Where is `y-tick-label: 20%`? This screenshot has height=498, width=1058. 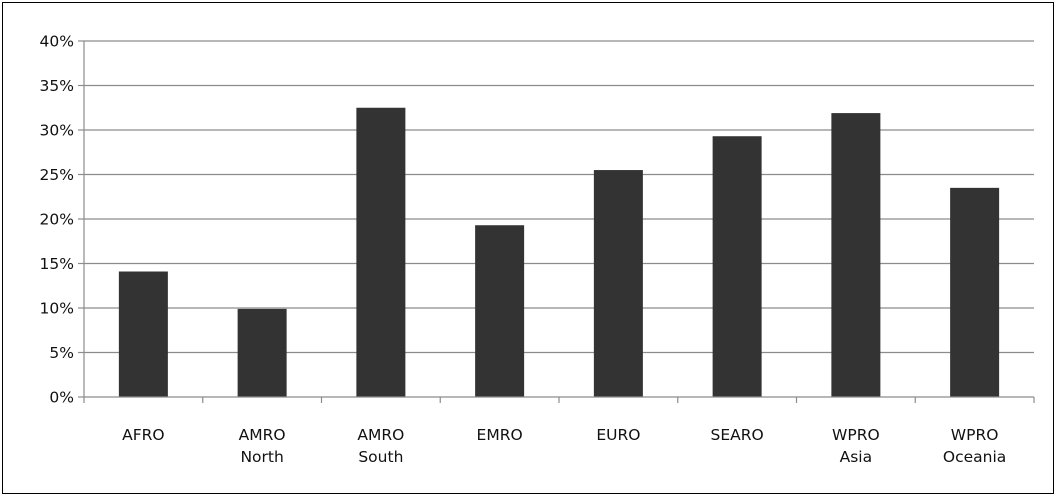 y-tick-label: 20% is located at coordinates (57, 220).